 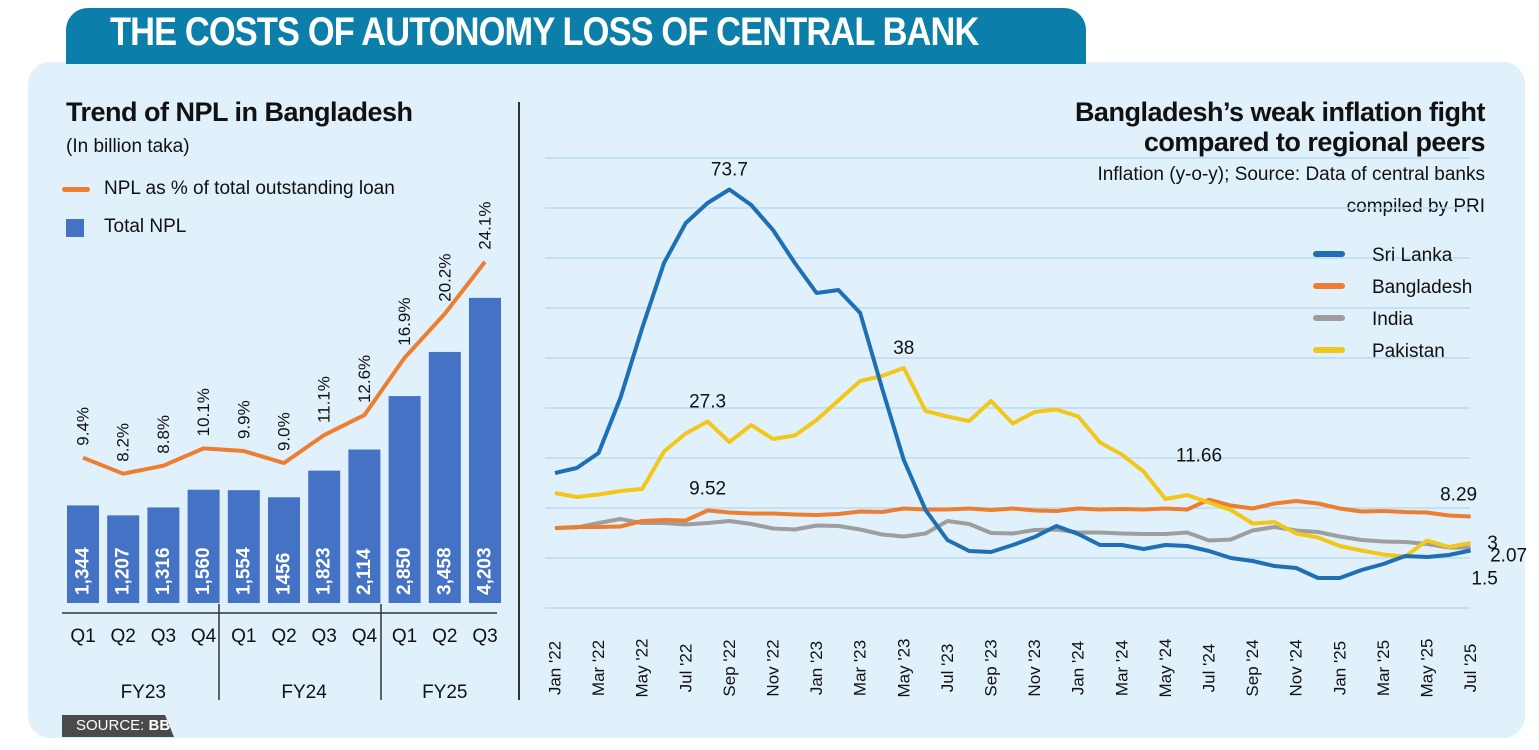 What do you see at coordinates (1209, 668) in the screenshot?
I see `x-tick-label: Jul '24` at bounding box center [1209, 668].